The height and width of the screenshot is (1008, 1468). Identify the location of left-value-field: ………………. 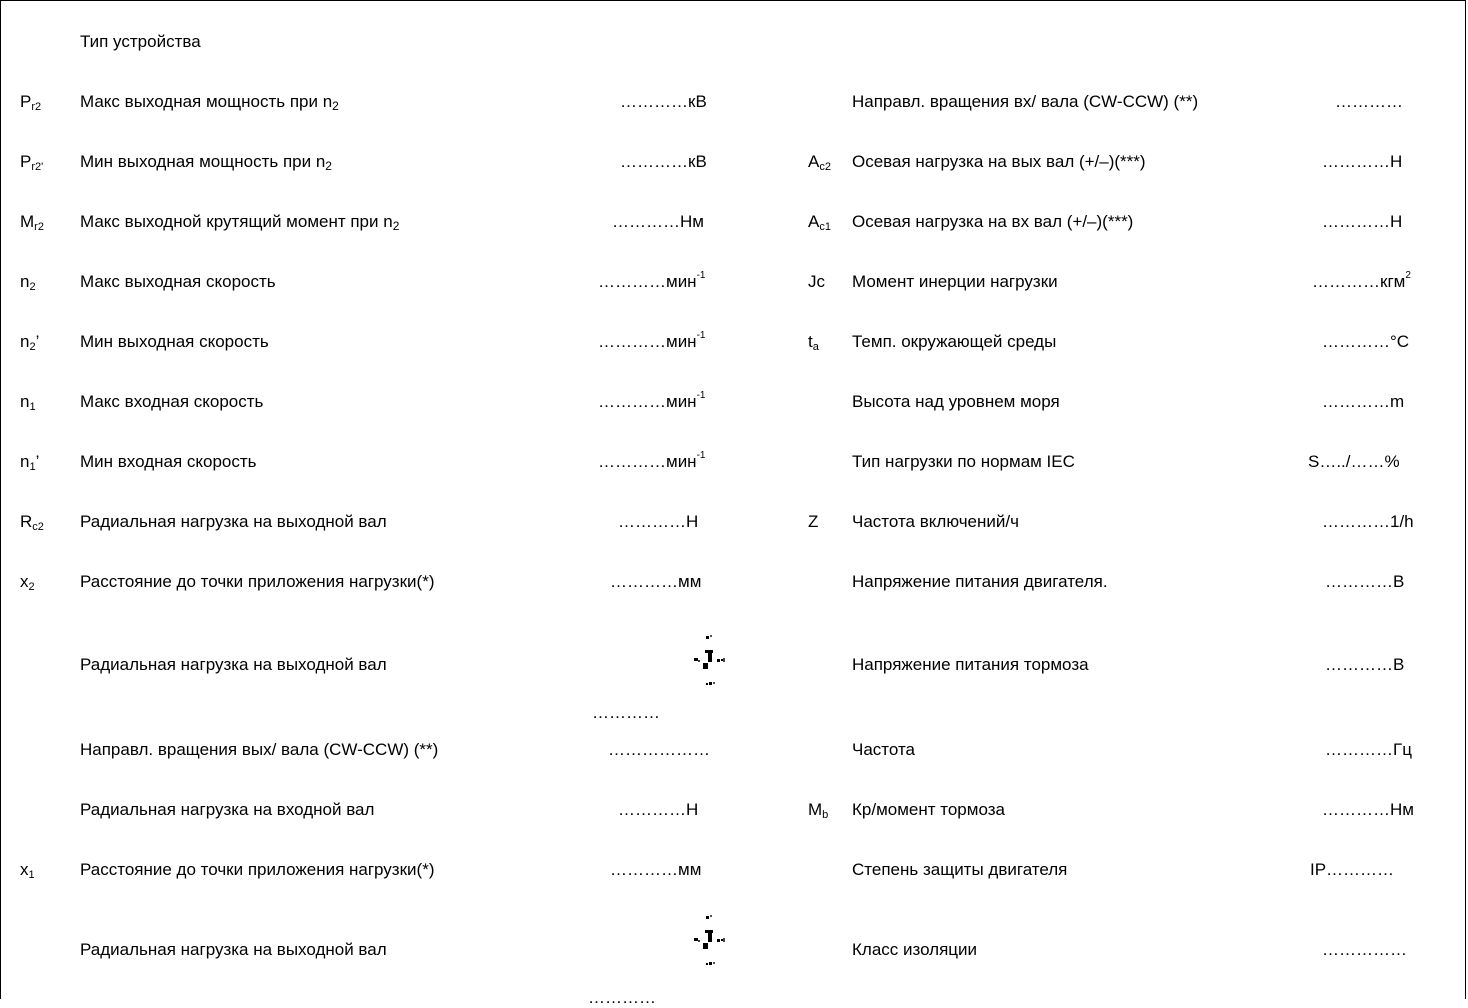
(659, 750).